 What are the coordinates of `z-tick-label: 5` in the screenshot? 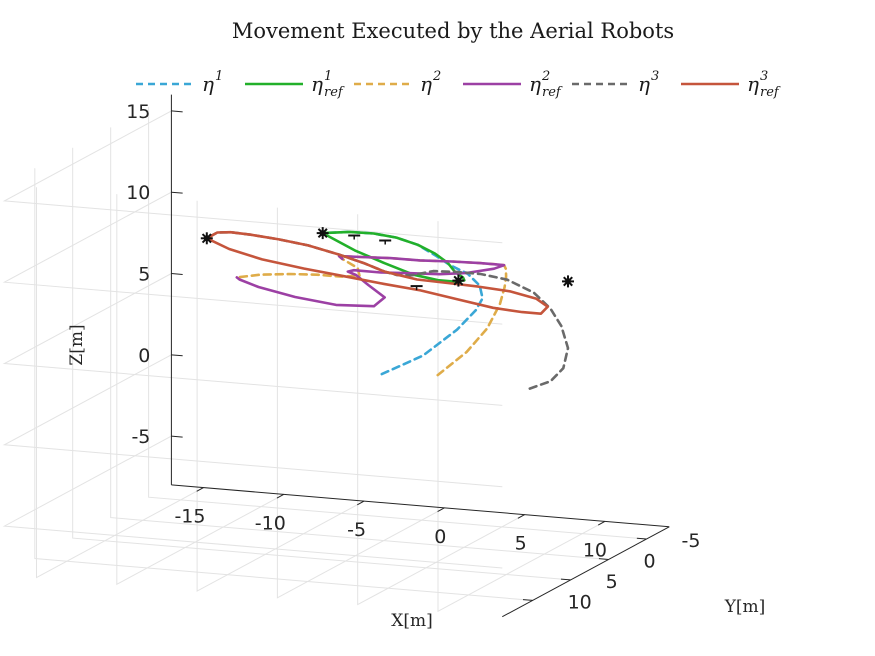 It's located at (144, 275).